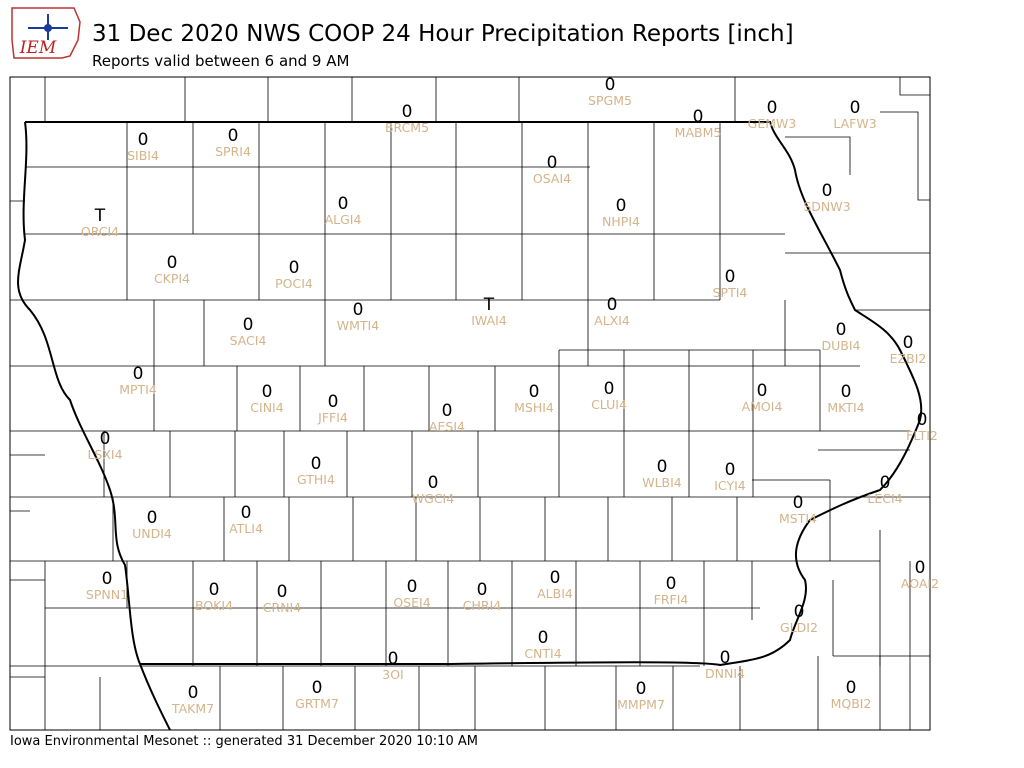  Describe the element at coordinates (220, 61) in the screenshot. I see `subtitle: Reports valid between 6 and 9 AM` at that location.